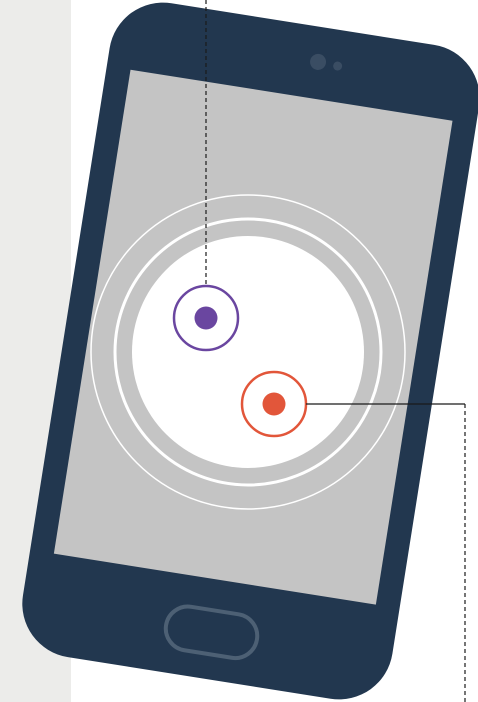 Image resolution: width=478 pixels, height=702 pixels. Describe the element at coordinates (338, 66) in the screenshot. I see `camera-sensor-icon` at that location.